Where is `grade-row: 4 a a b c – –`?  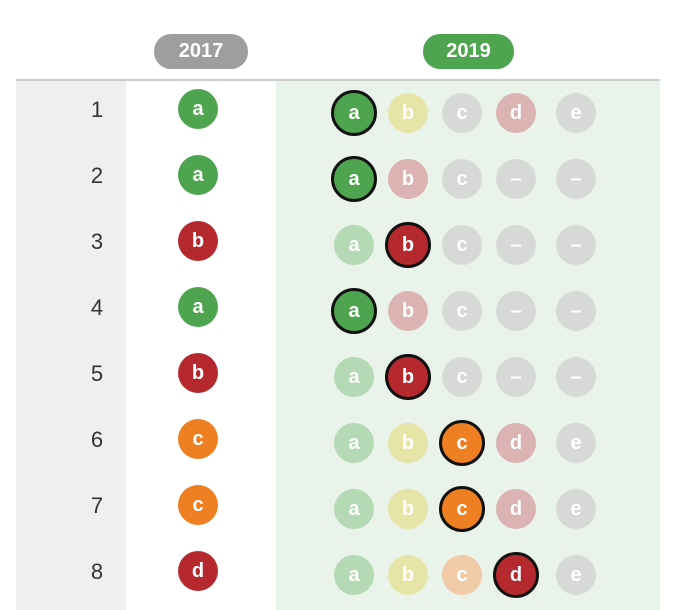
grade-row: 4 a a b c – – is located at coordinates (339, 308).